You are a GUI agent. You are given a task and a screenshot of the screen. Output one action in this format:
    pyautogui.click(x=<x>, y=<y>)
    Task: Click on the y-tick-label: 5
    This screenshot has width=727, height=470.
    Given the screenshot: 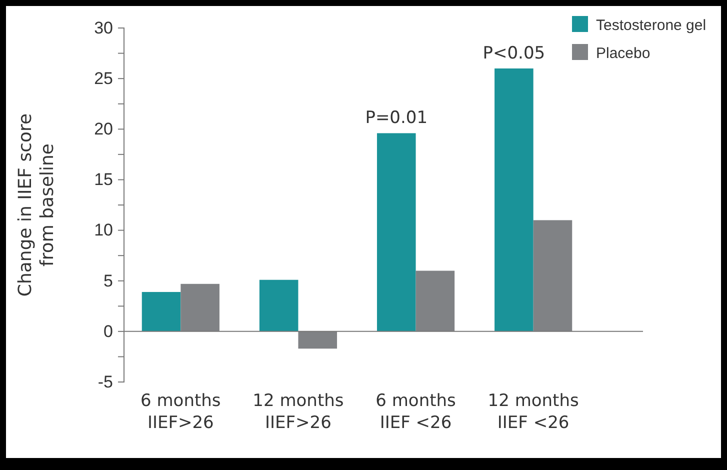 What is the action you would take?
    pyautogui.click(x=108, y=280)
    